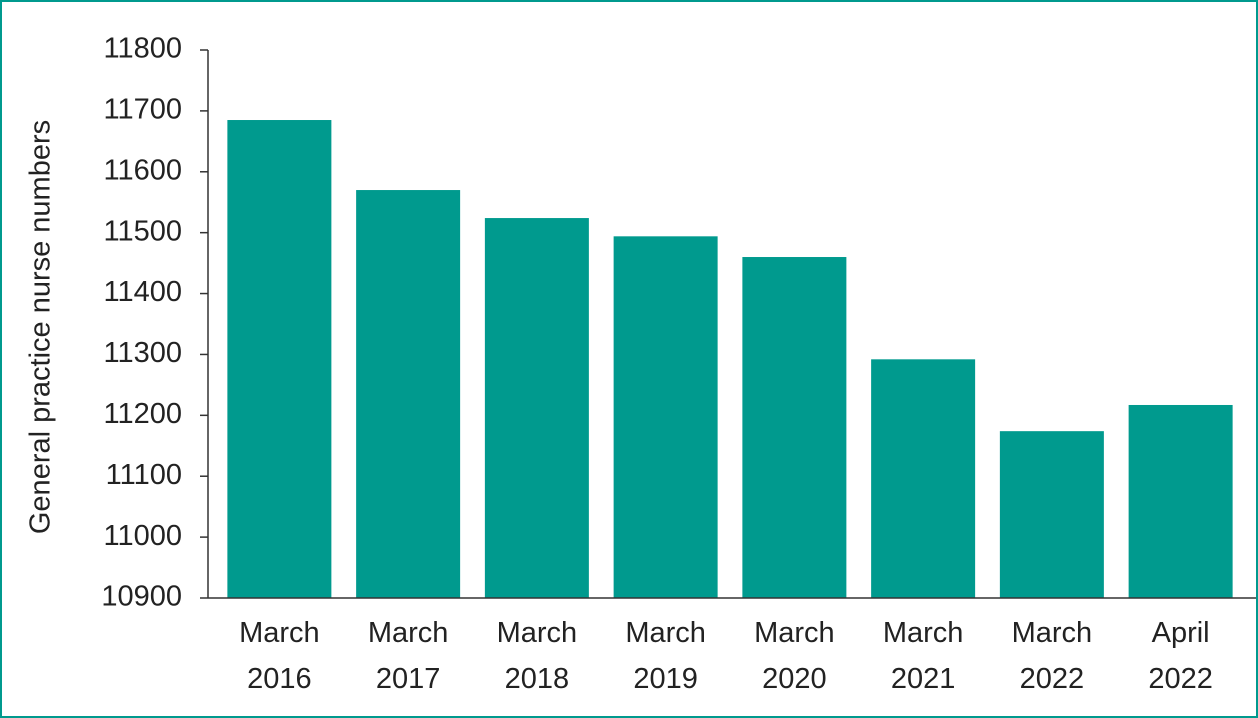 The width and height of the screenshot is (1258, 718). What do you see at coordinates (1180, 656) in the screenshot?
I see `x-tick-label: April 2022` at bounding box center [1180, 656].